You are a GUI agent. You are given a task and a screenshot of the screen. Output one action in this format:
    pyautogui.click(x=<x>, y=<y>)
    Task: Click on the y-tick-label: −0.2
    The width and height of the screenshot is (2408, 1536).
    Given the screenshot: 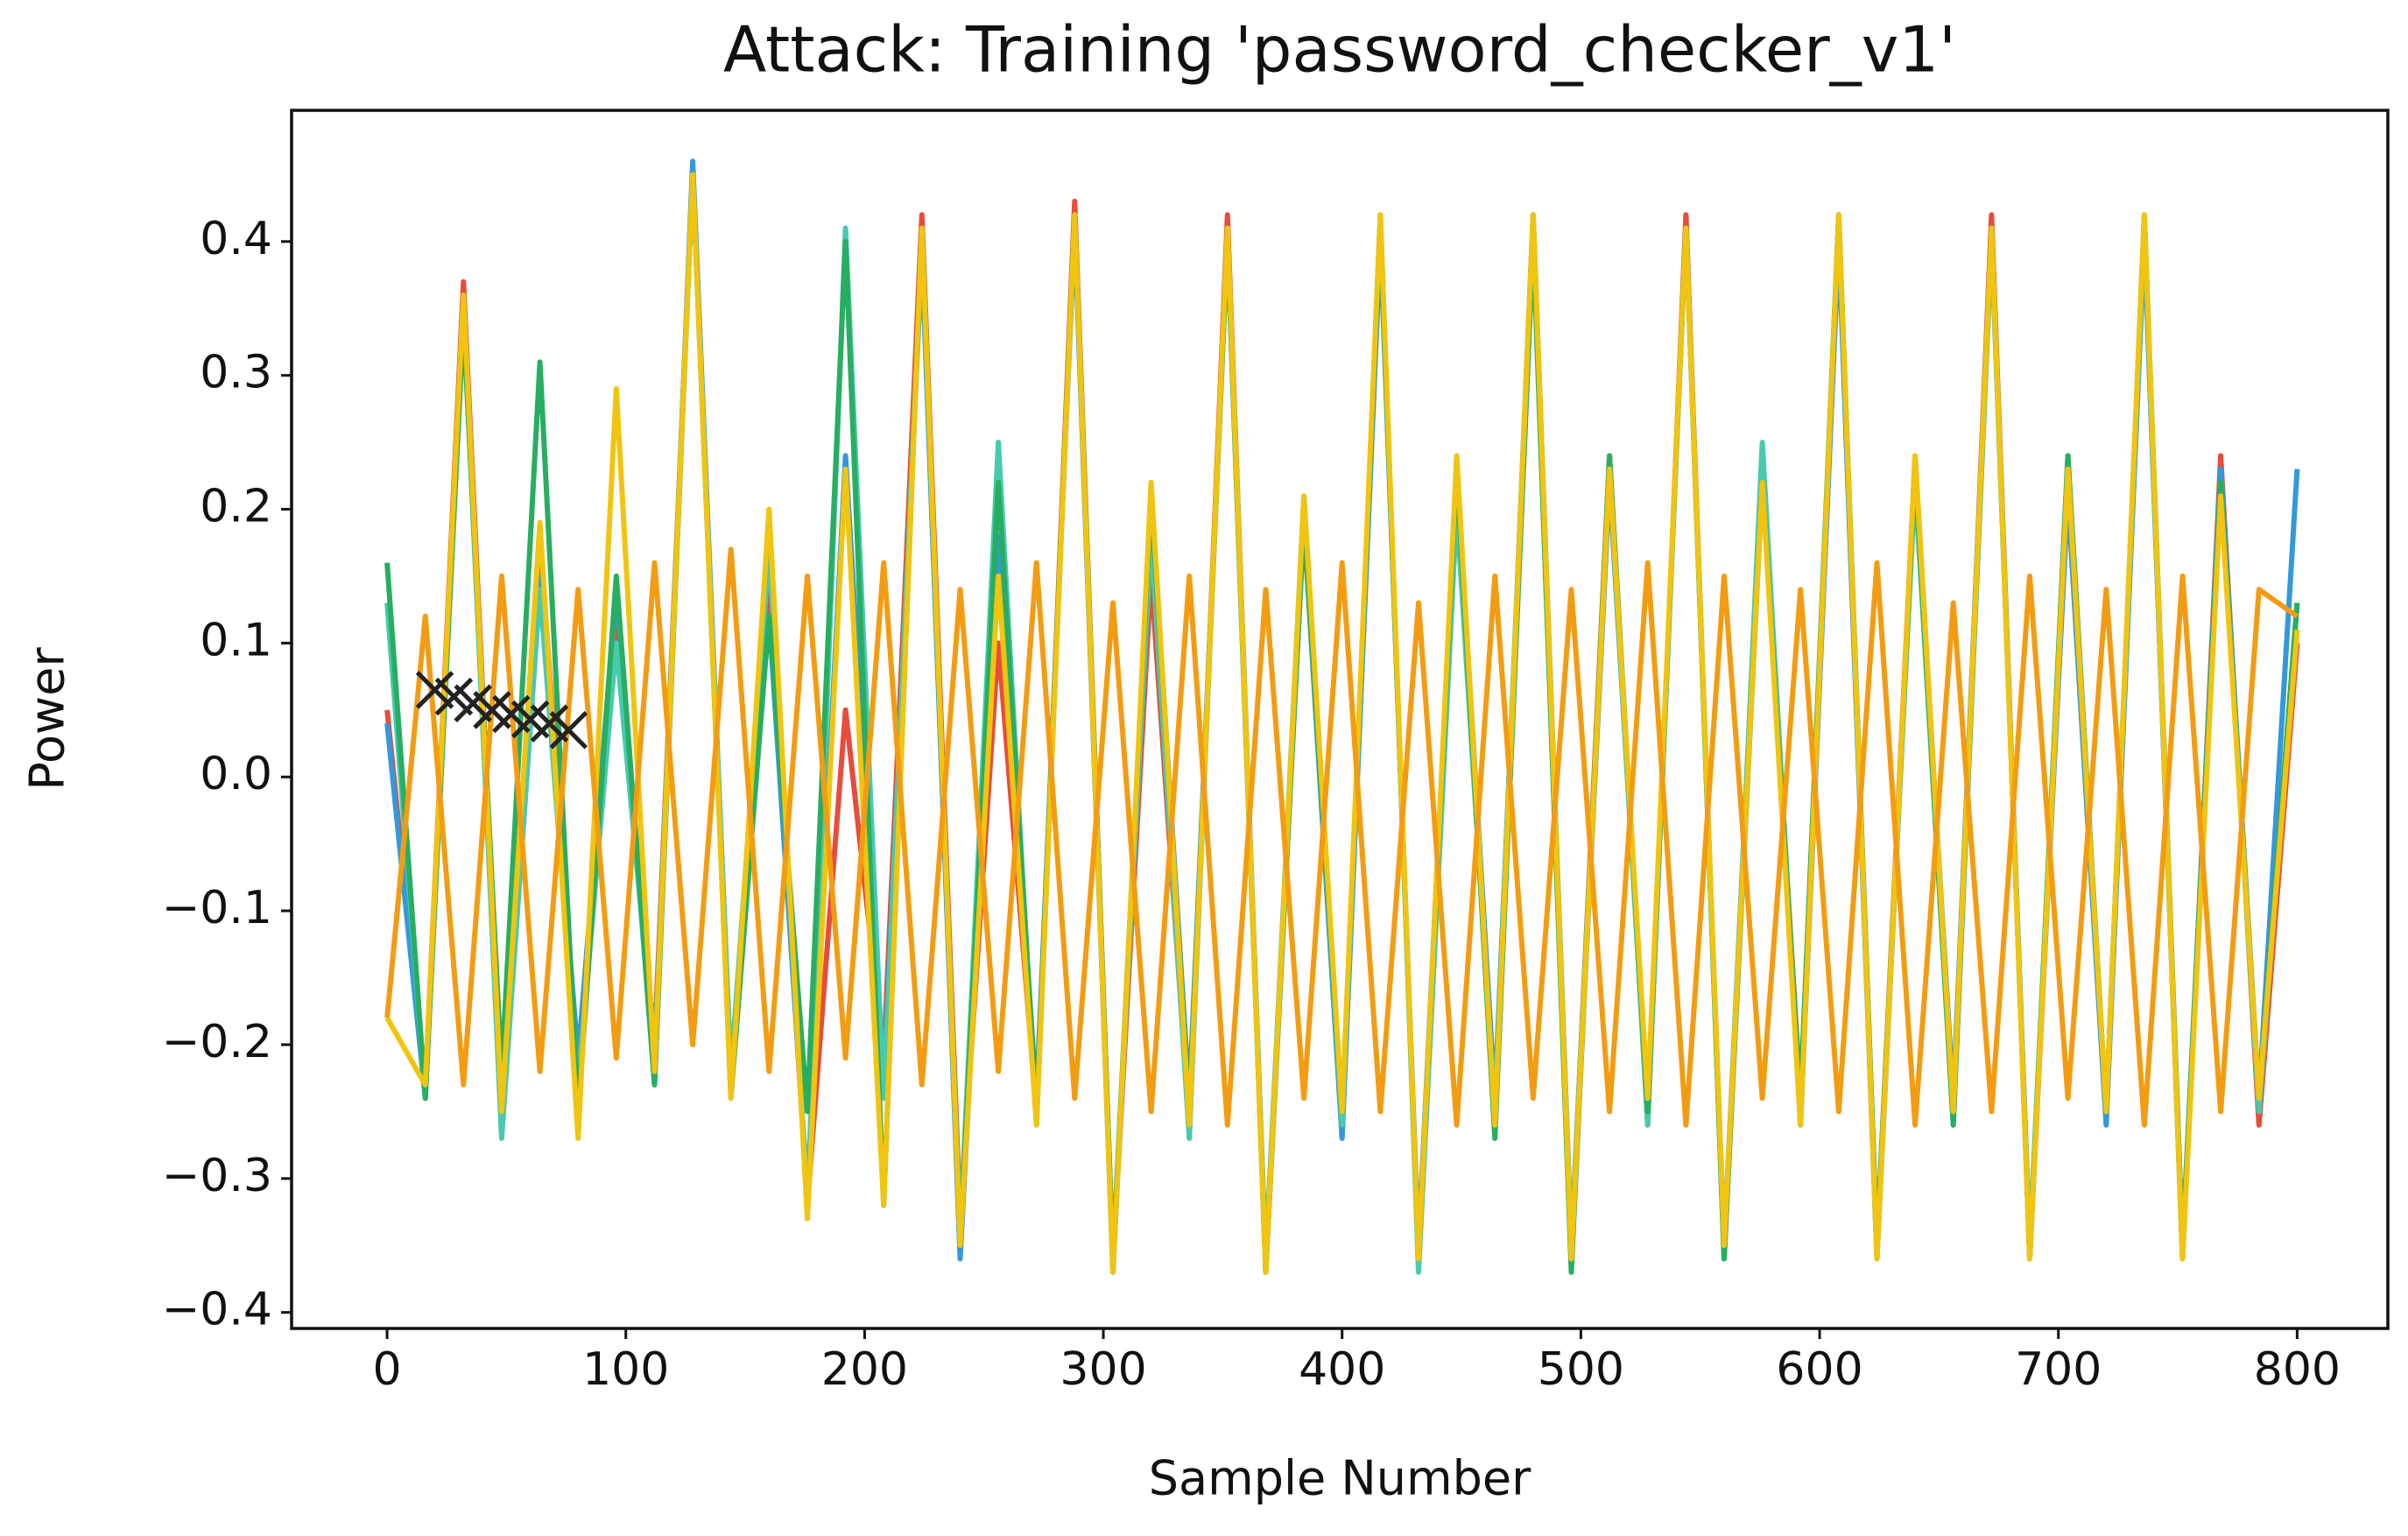 What is the action you would take?
    pyautogui.click(x=217, y=1042)
    